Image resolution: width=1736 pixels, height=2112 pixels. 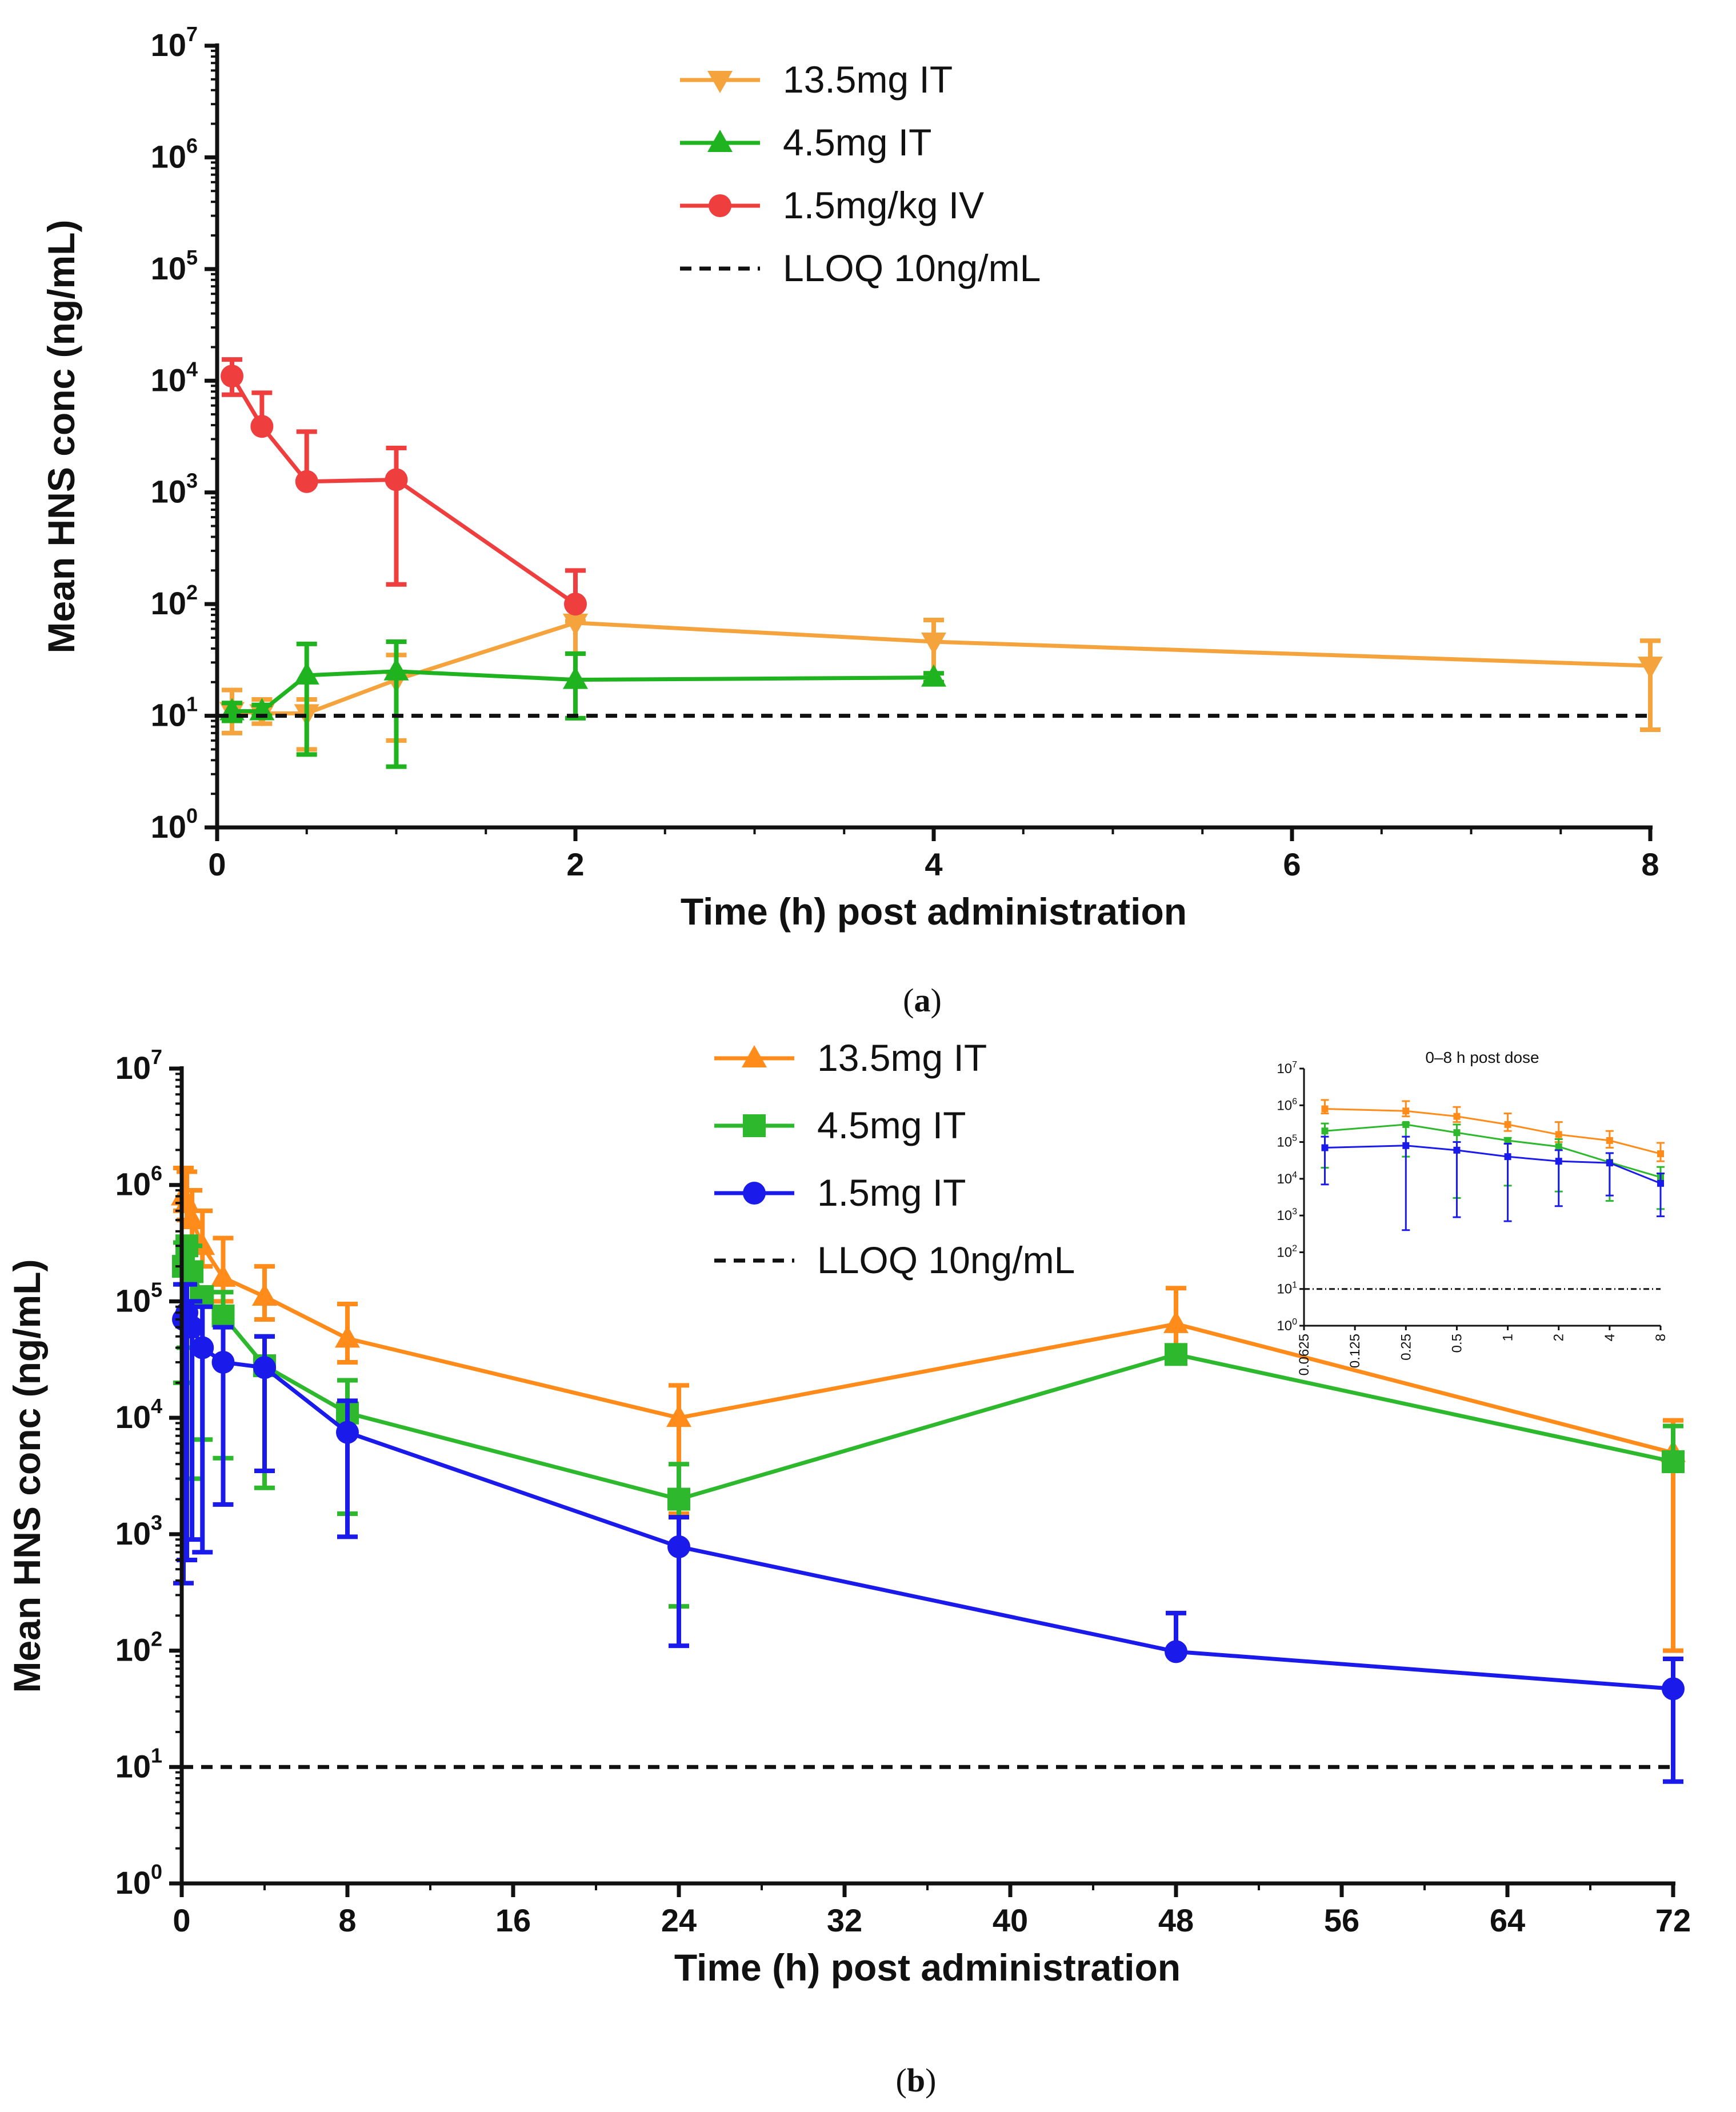 I want to click on inset-x-tick-label: 8, so click(x=1661, y=1337).